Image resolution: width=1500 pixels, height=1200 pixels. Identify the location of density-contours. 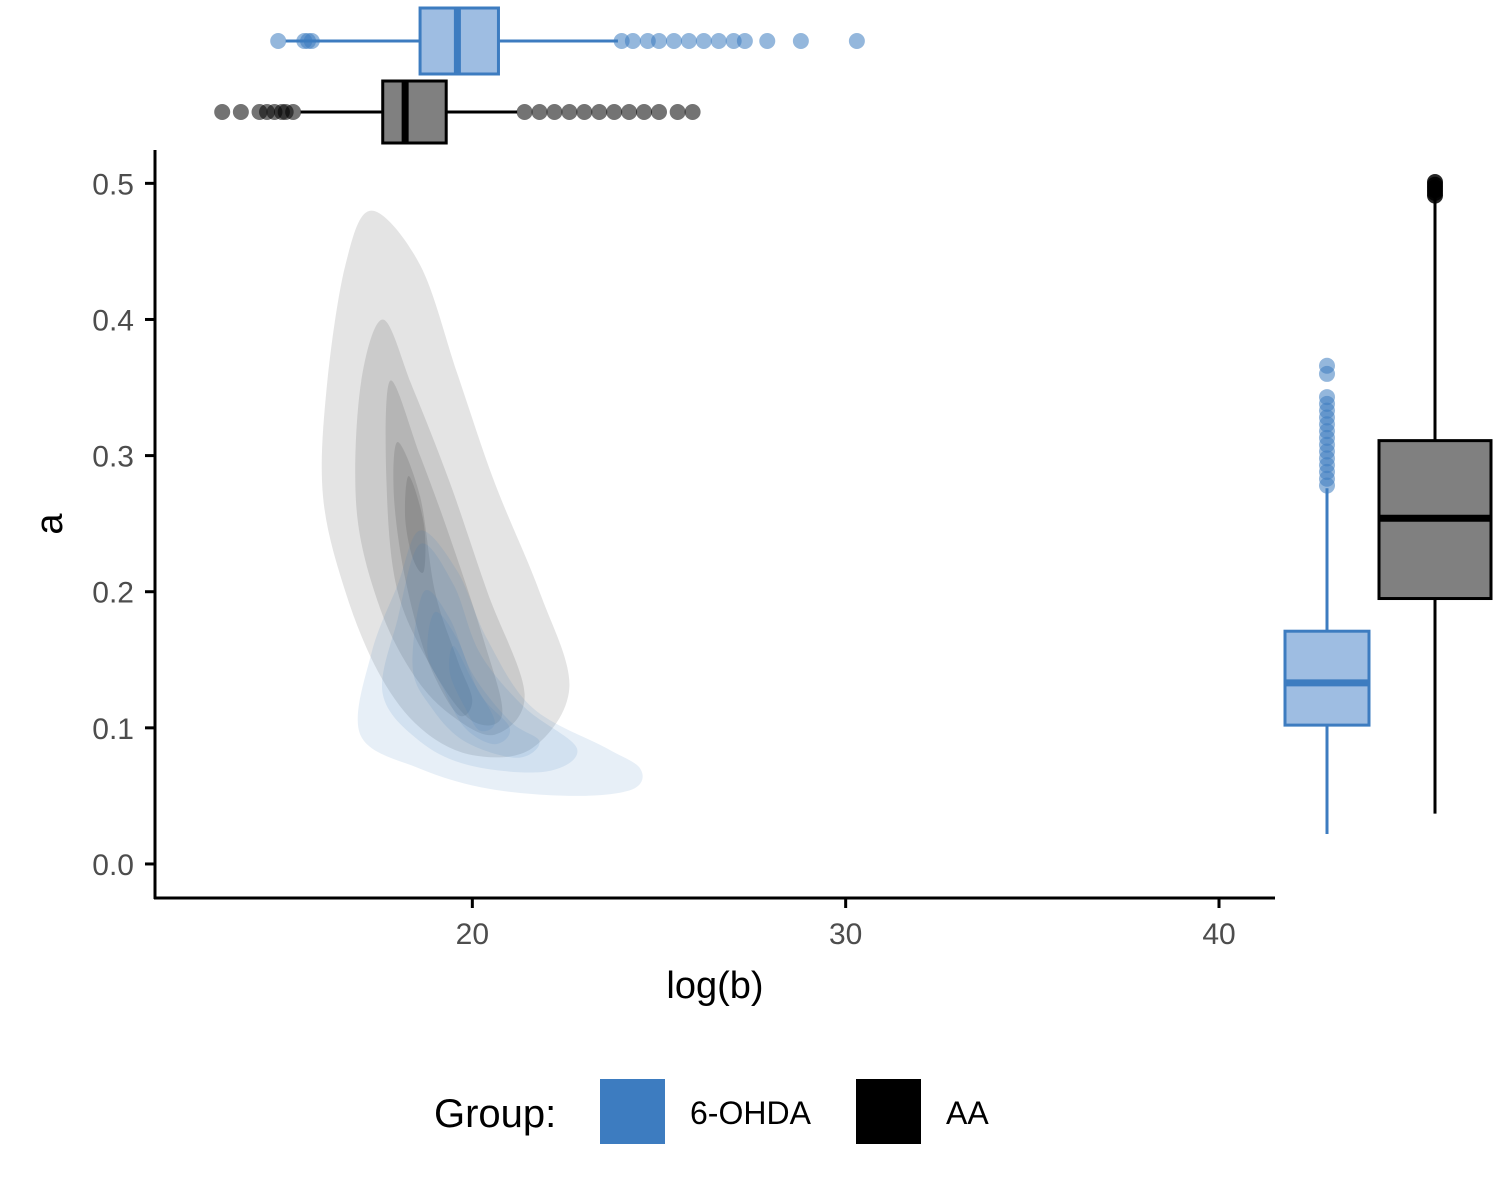
(482, 503).